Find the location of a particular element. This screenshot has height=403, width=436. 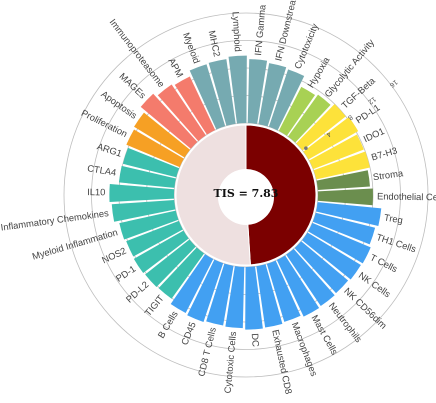

bar-pd-l1 is located at coordinates (331, 138).